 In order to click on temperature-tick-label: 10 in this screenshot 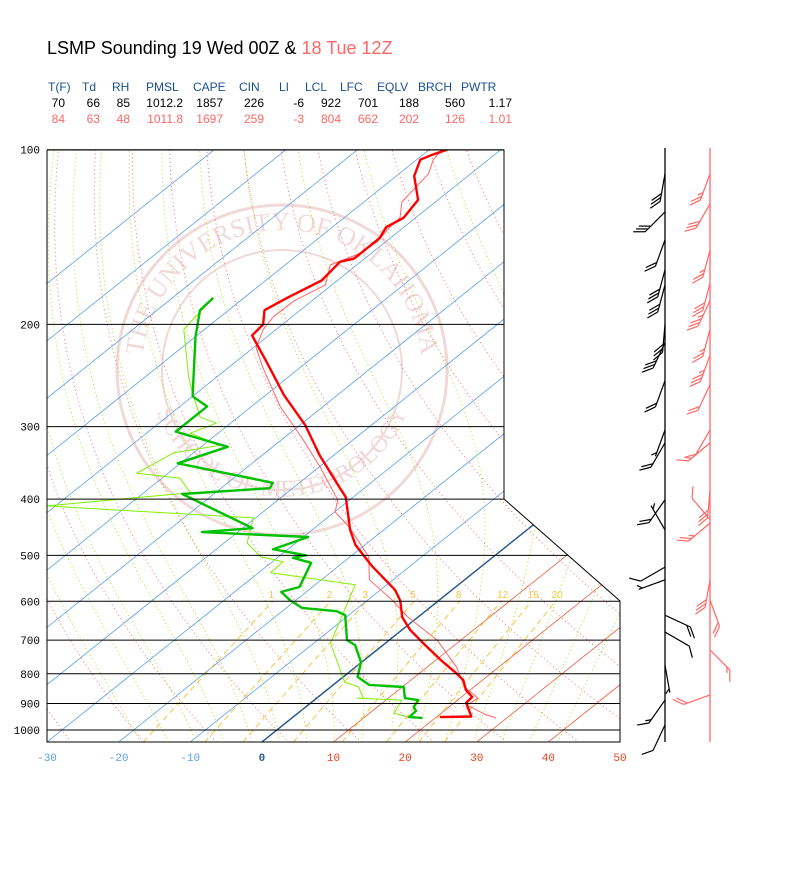, I will do `click(333, 759)`.